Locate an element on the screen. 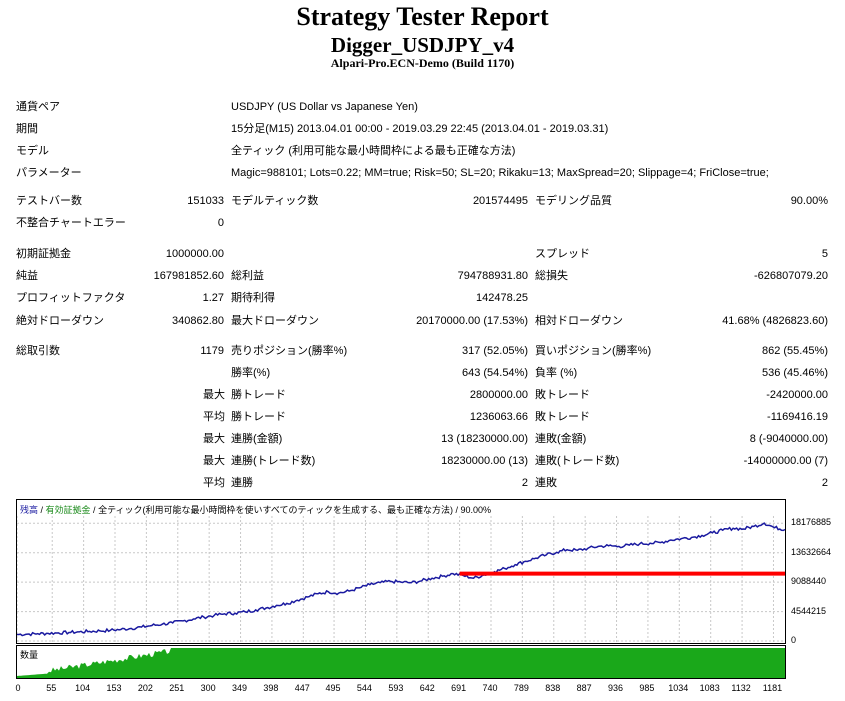  max-consec-losses-label: 連敗(金額) is located at coordinates (561, 439).